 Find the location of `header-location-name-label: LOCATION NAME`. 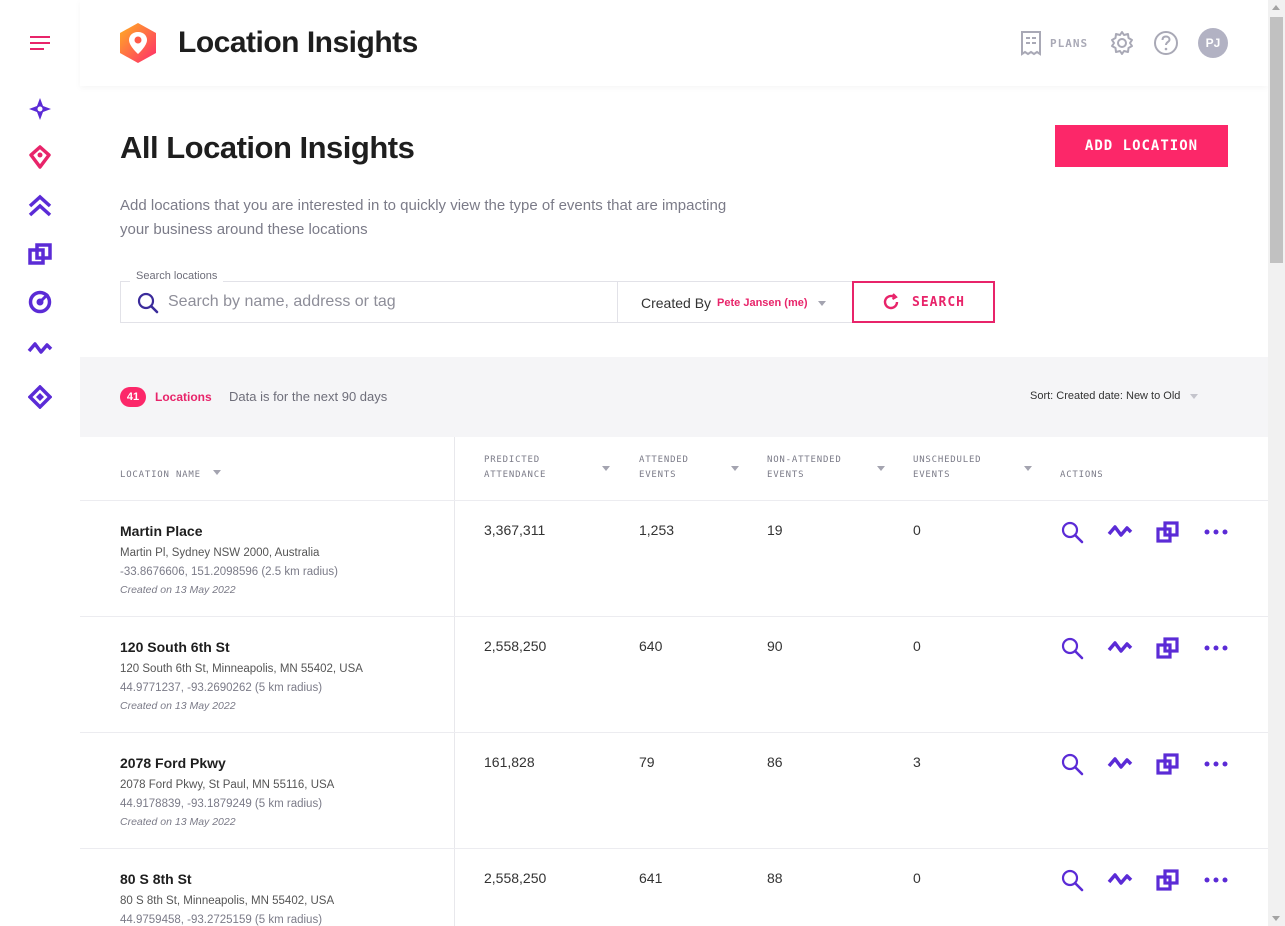

header-location-name-label: LOCATION NAME is located at coordinates (160, 475).